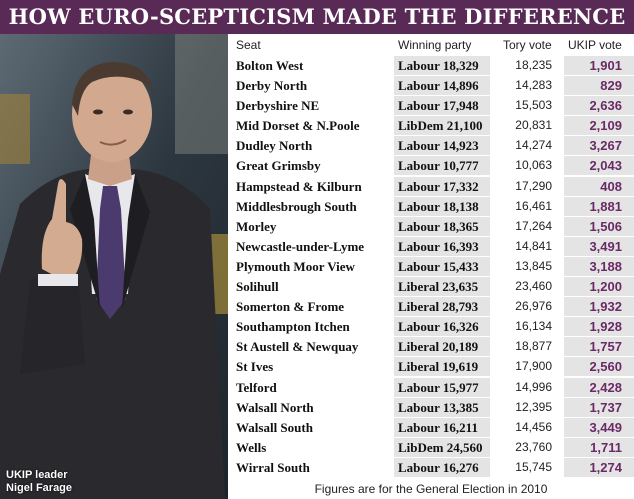 Image resolution: width=634 pixels, height=499 pixels. What do you see at coordinates (527, 246) in the screenshot?
I see `cell-tory-vote: 14,841` at bounding box center [527, 246].